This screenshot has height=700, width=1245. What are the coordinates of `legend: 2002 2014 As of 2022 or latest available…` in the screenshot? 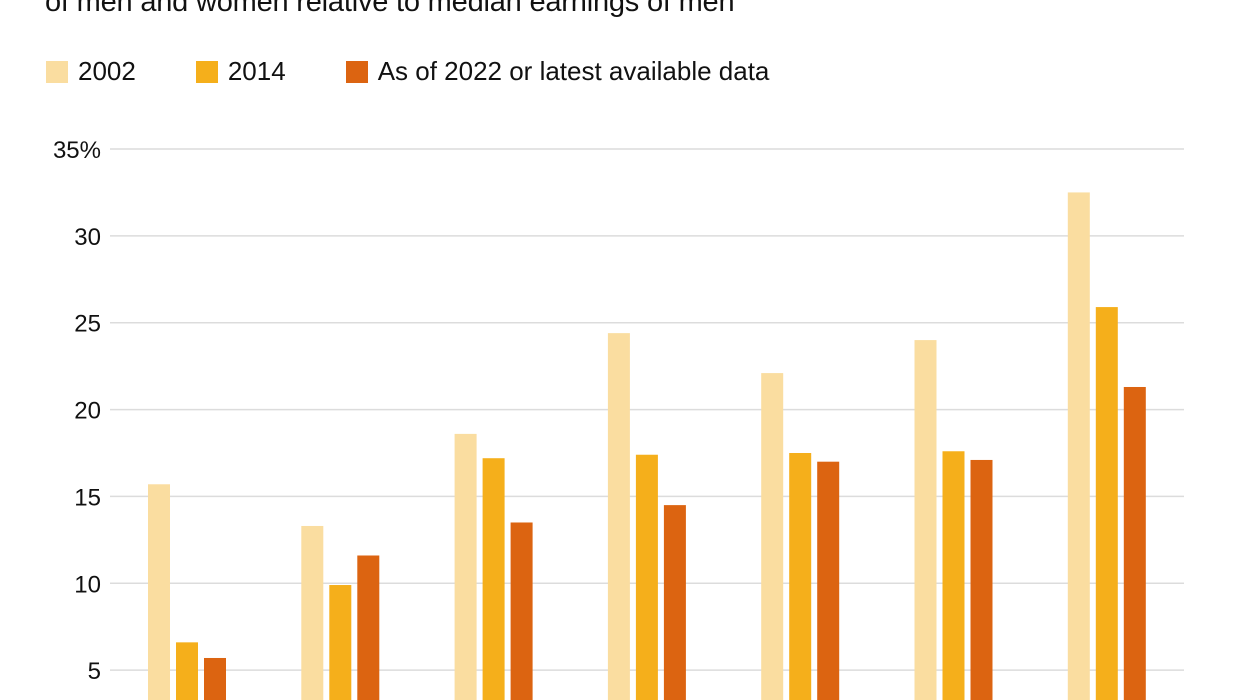 It's located at (437, 71).